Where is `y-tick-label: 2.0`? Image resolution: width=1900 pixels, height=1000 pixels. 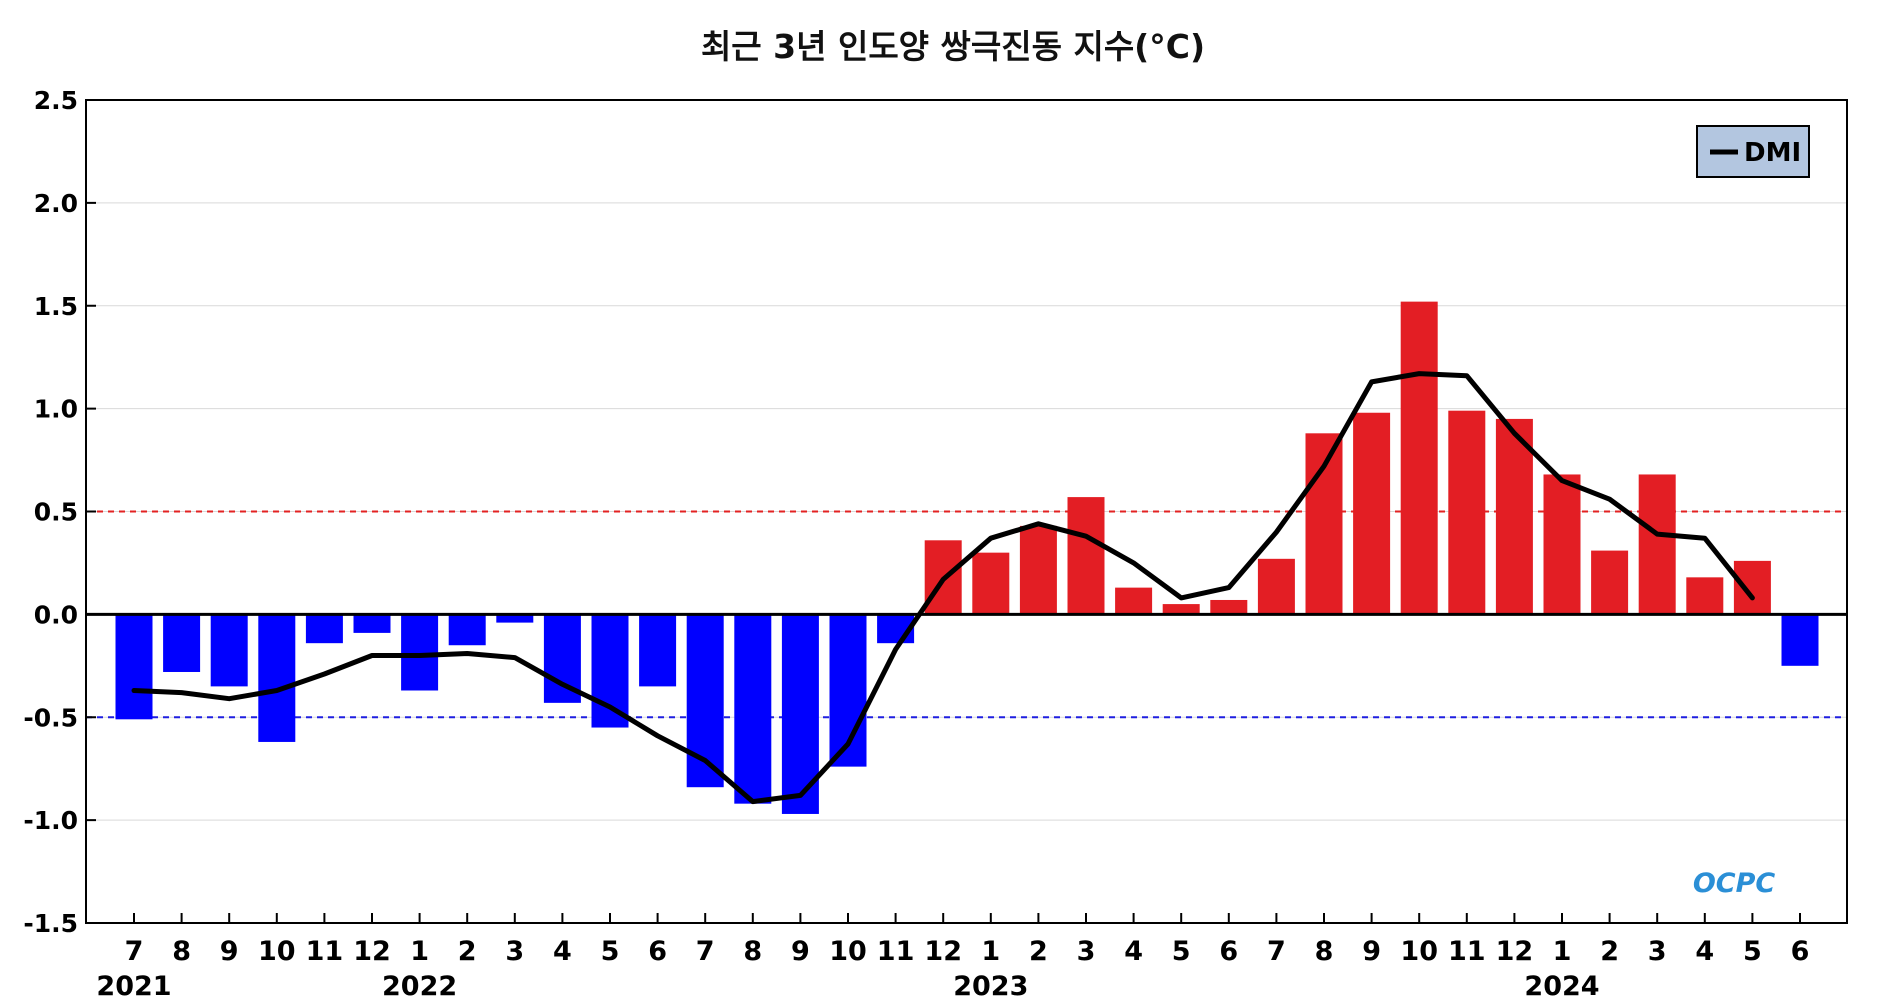 y-tick-label: 2.0 is located at coordinates (56, 203).